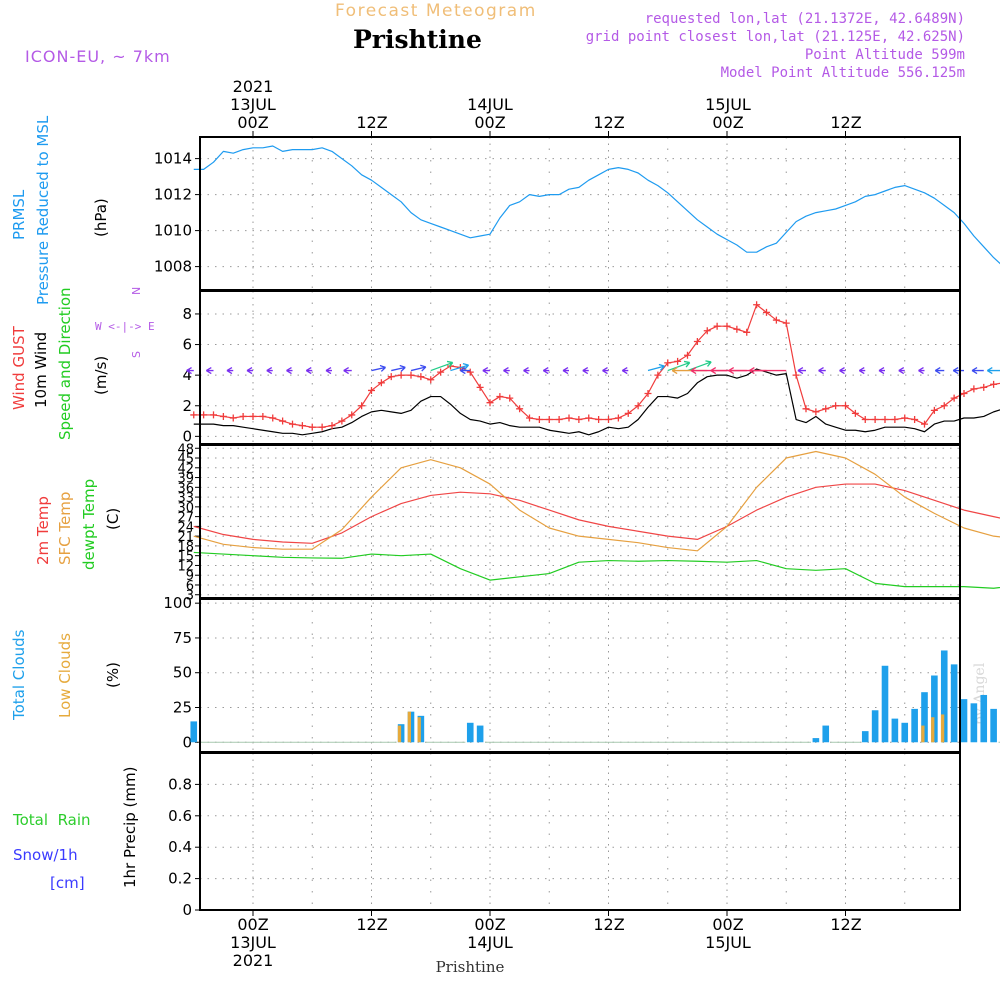  Describe the element at coordinates (173, 159) in the screenshot. I see `y-tick-label: 1014` at that location.